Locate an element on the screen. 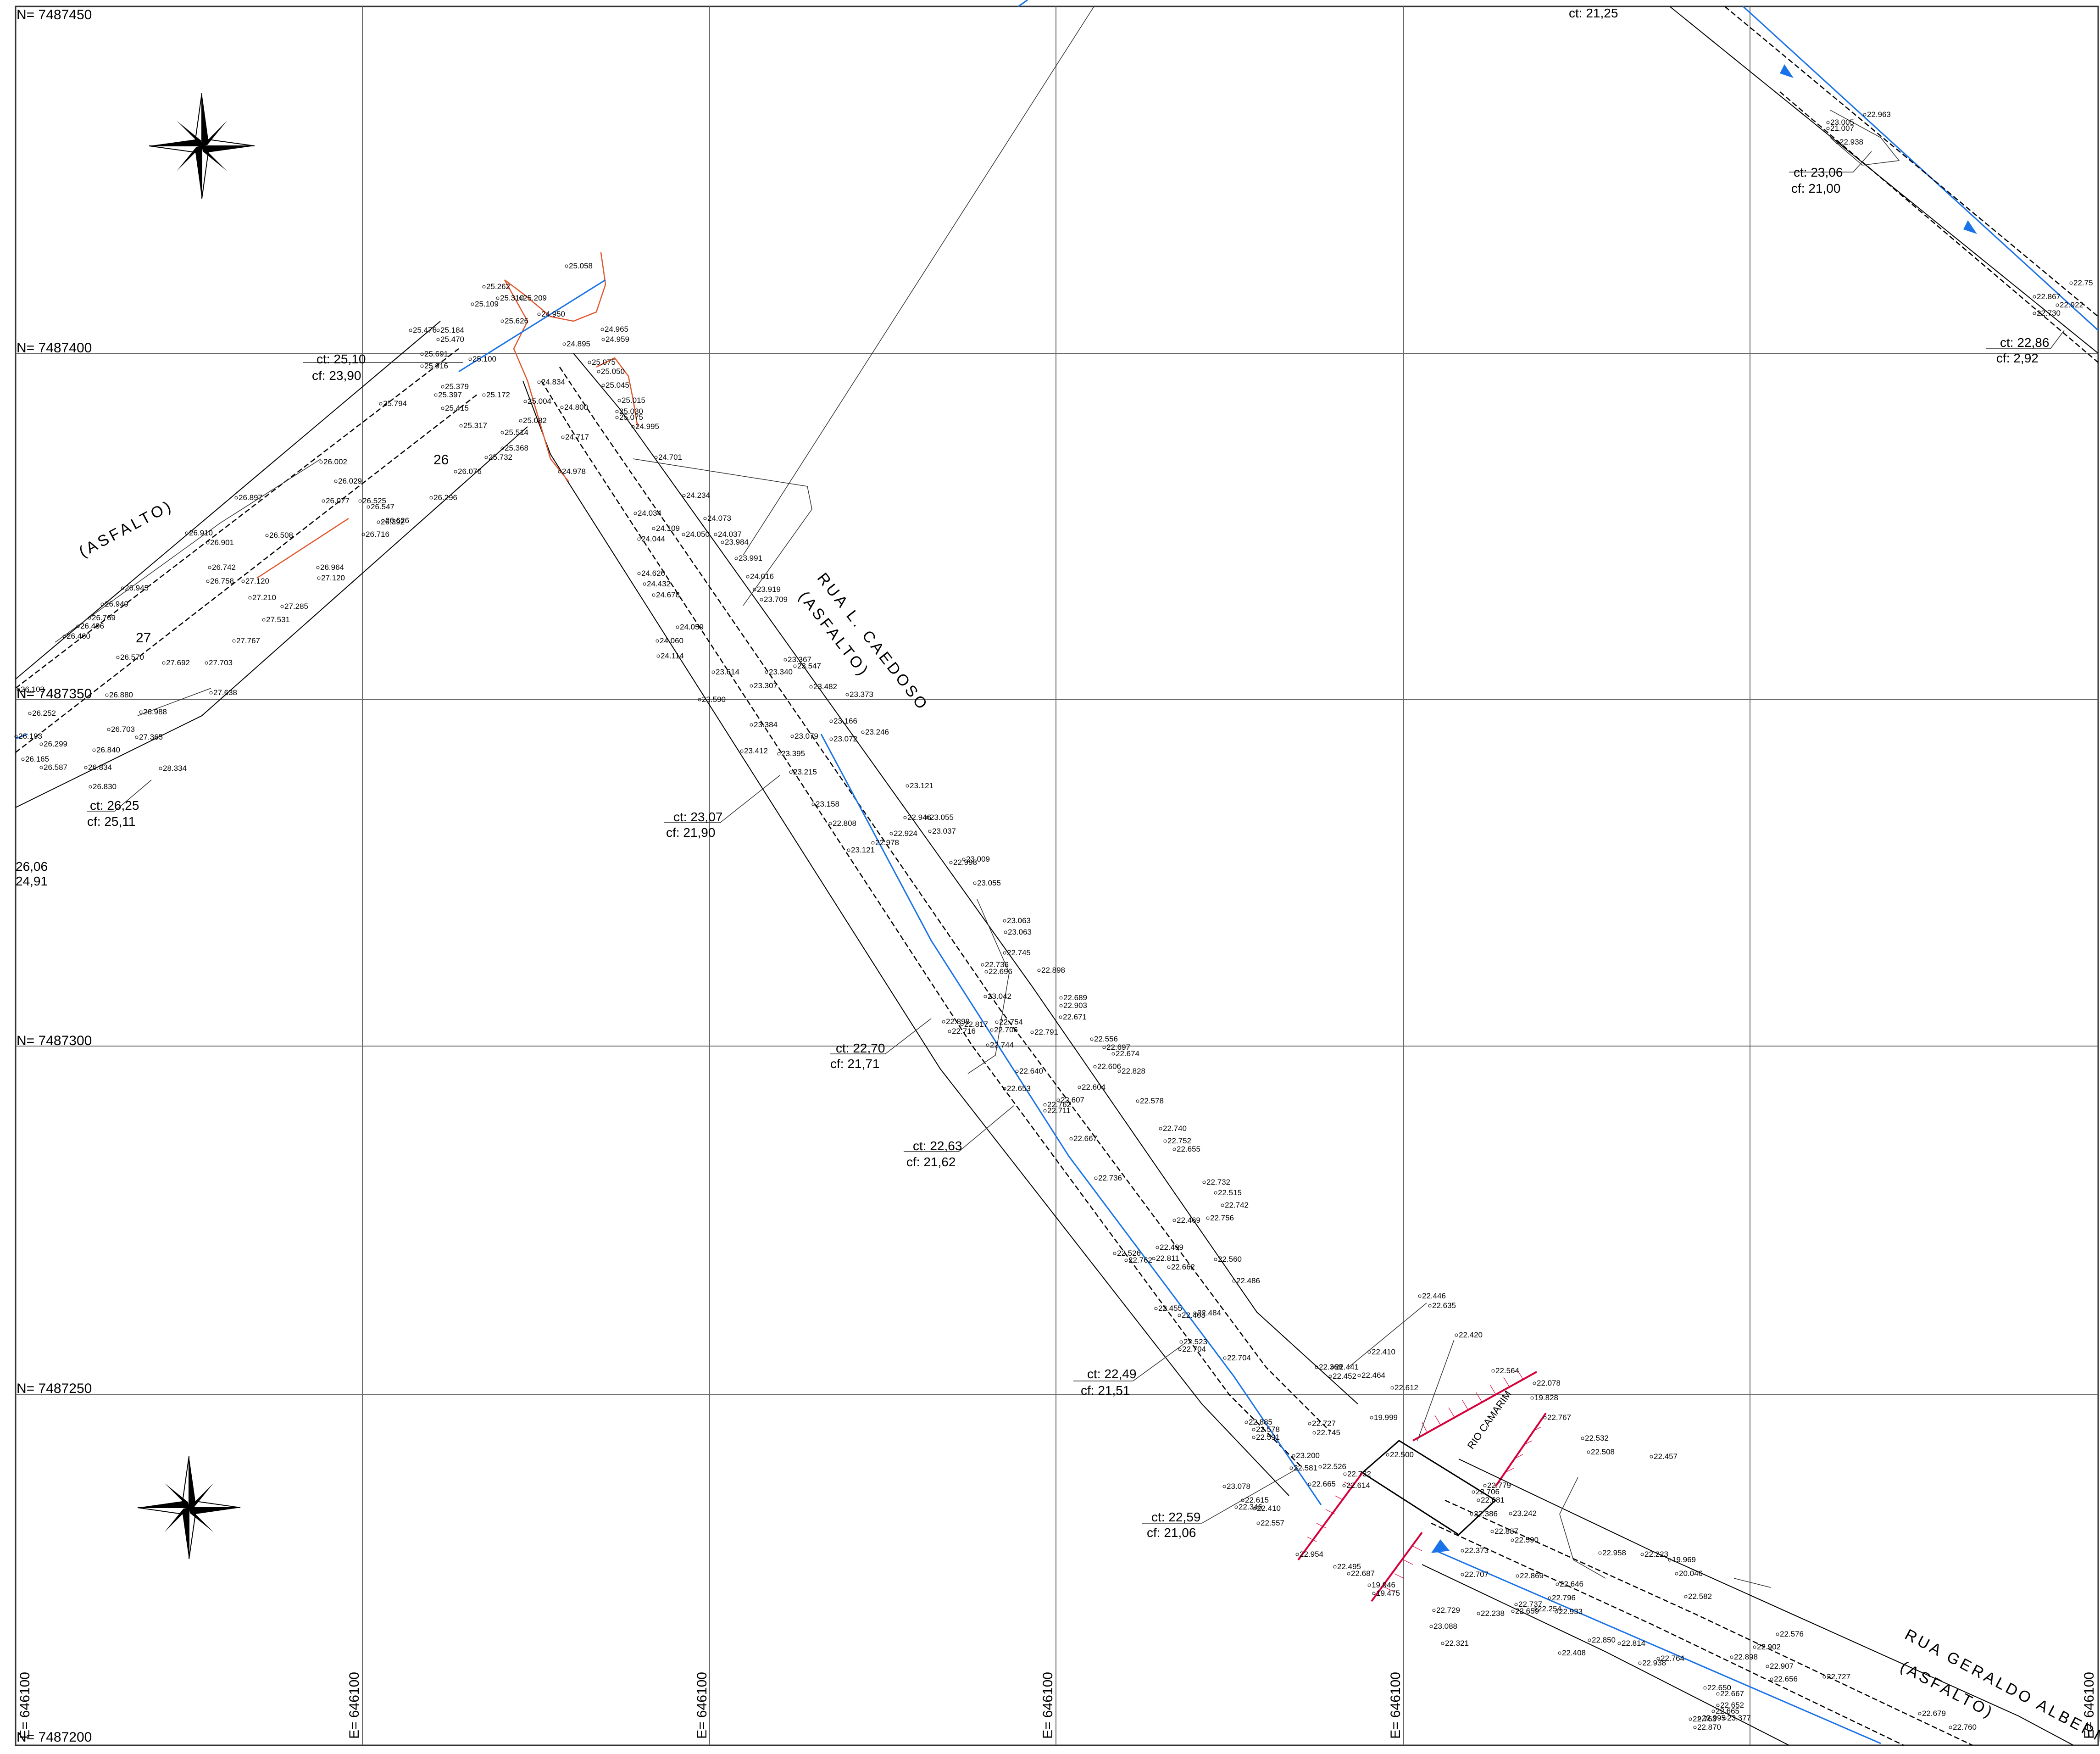 The height and width of the screenshot is (1754, 2100). elevation-label: 22.736 is located at coordinates (997, 964).